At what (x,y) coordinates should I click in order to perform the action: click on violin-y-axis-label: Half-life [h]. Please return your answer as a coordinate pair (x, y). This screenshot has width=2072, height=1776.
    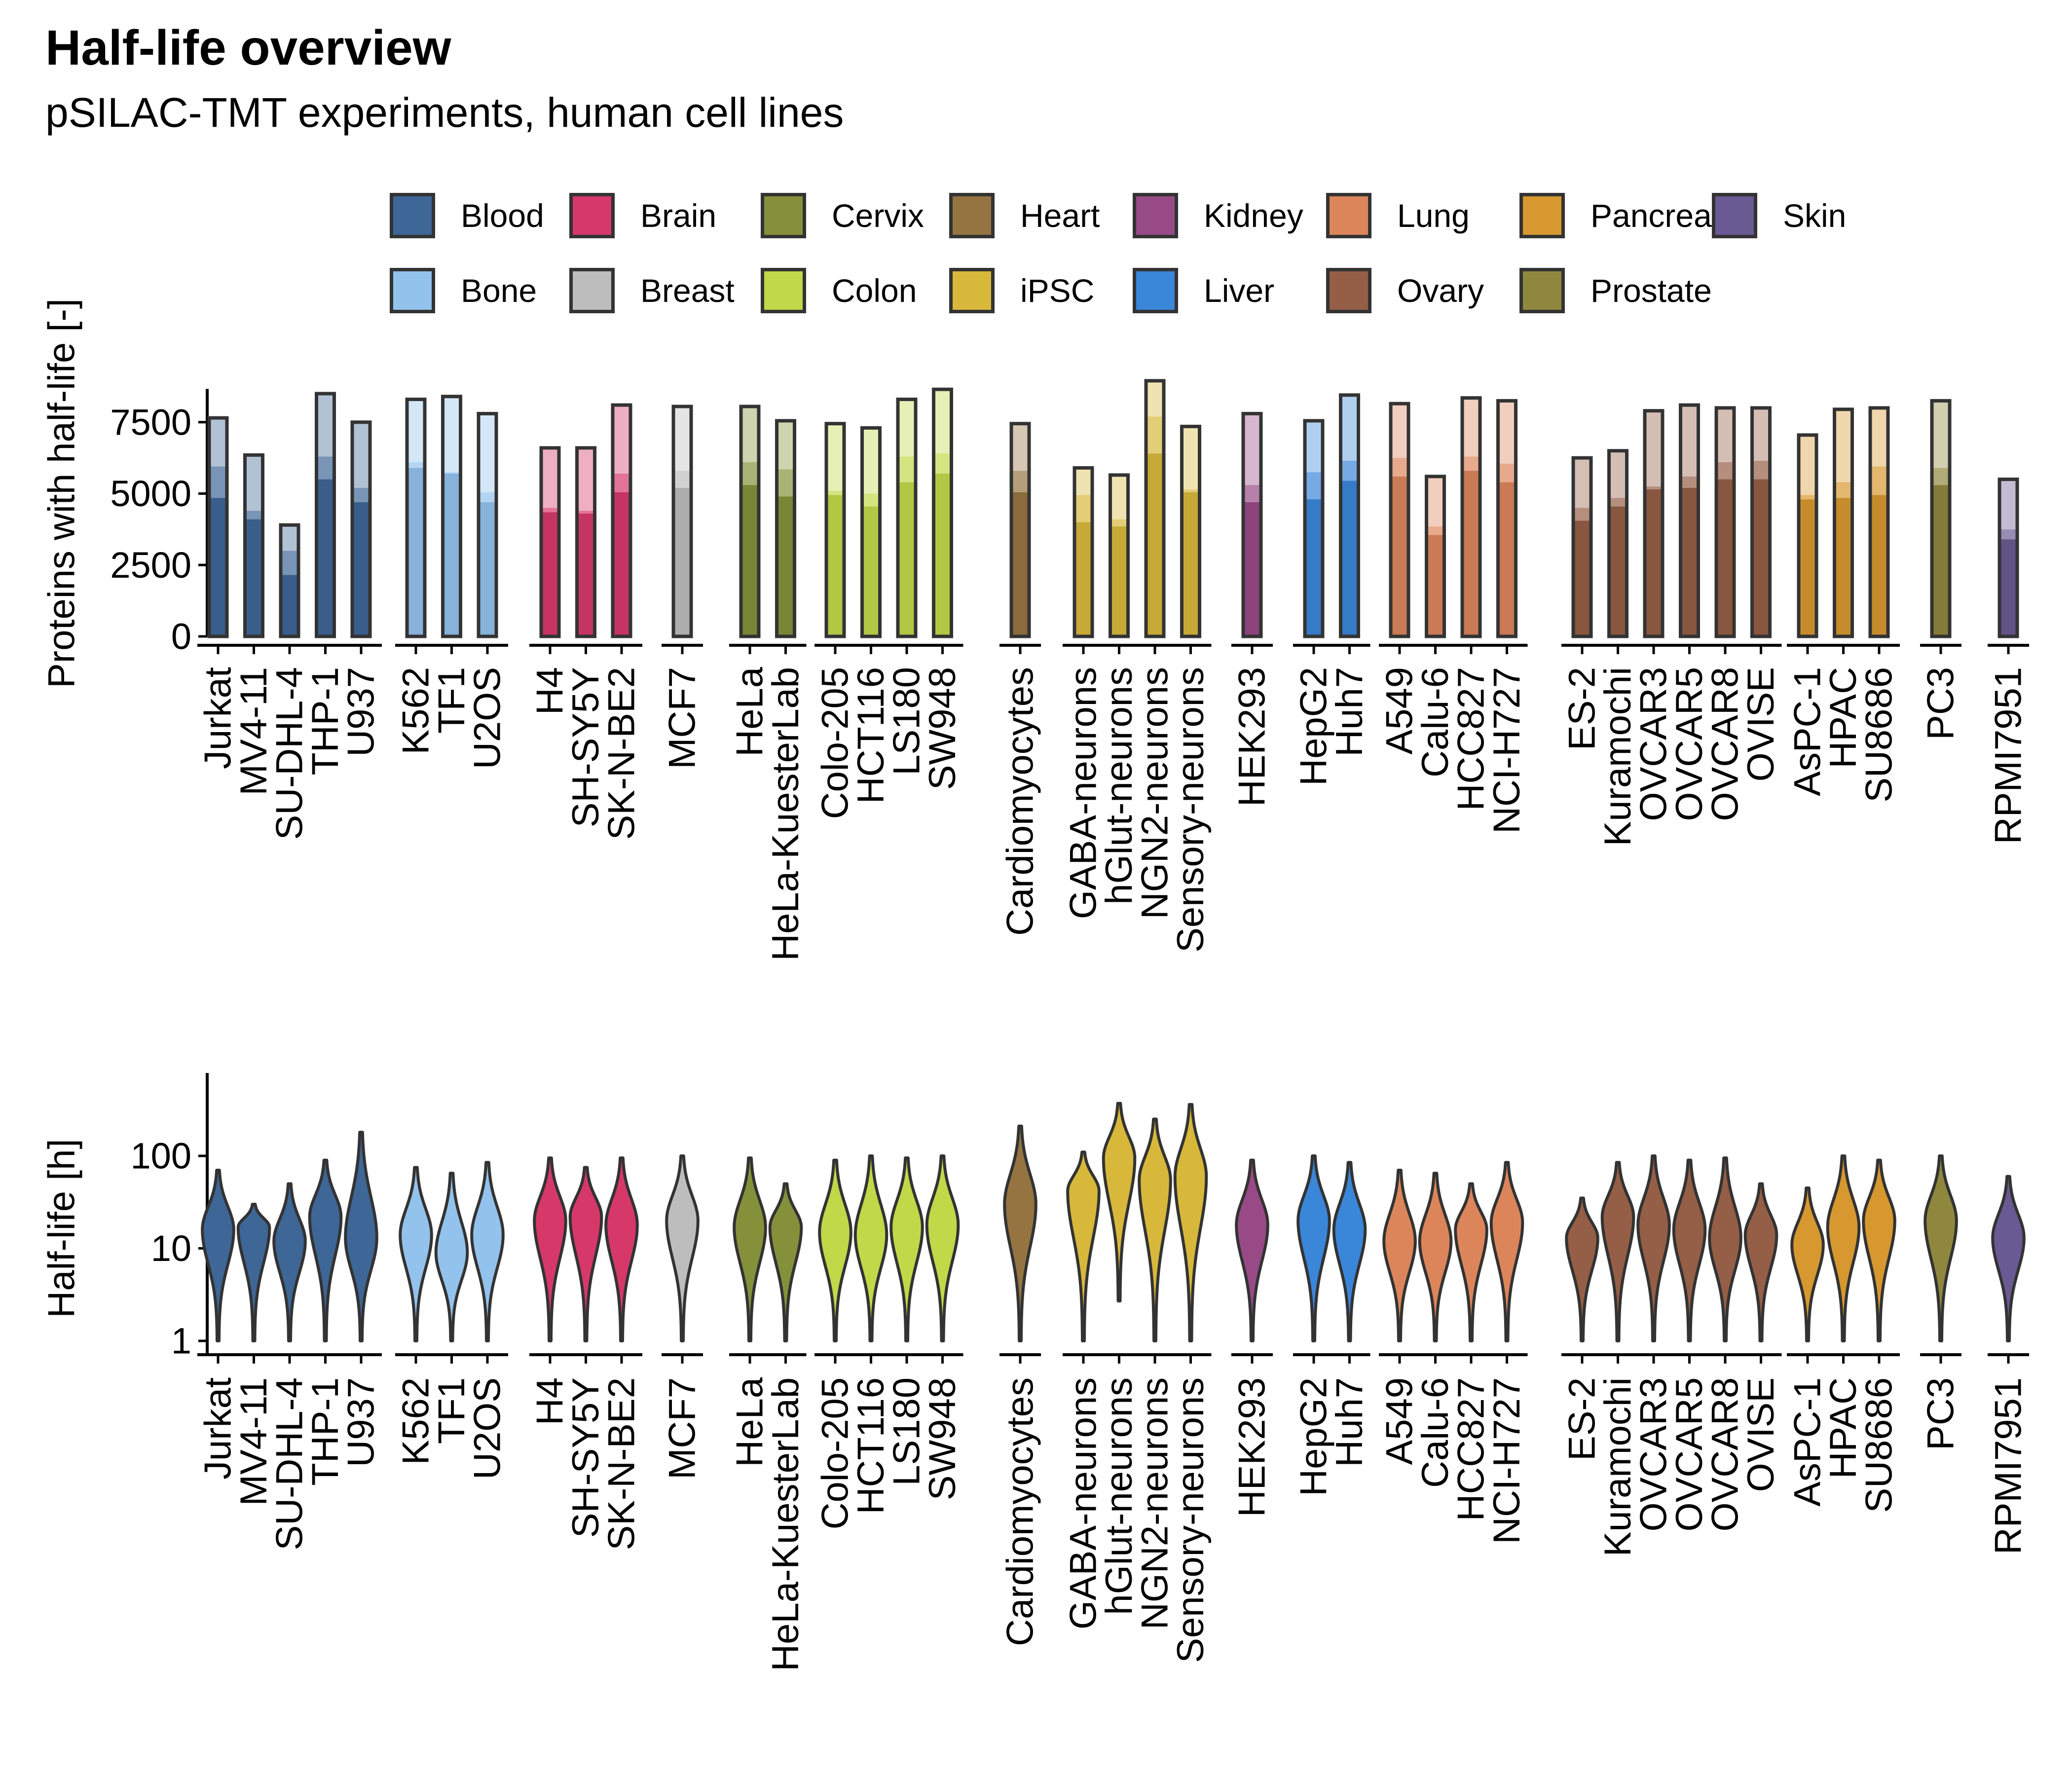
    Looking at the image, I should click on (62, 1229).